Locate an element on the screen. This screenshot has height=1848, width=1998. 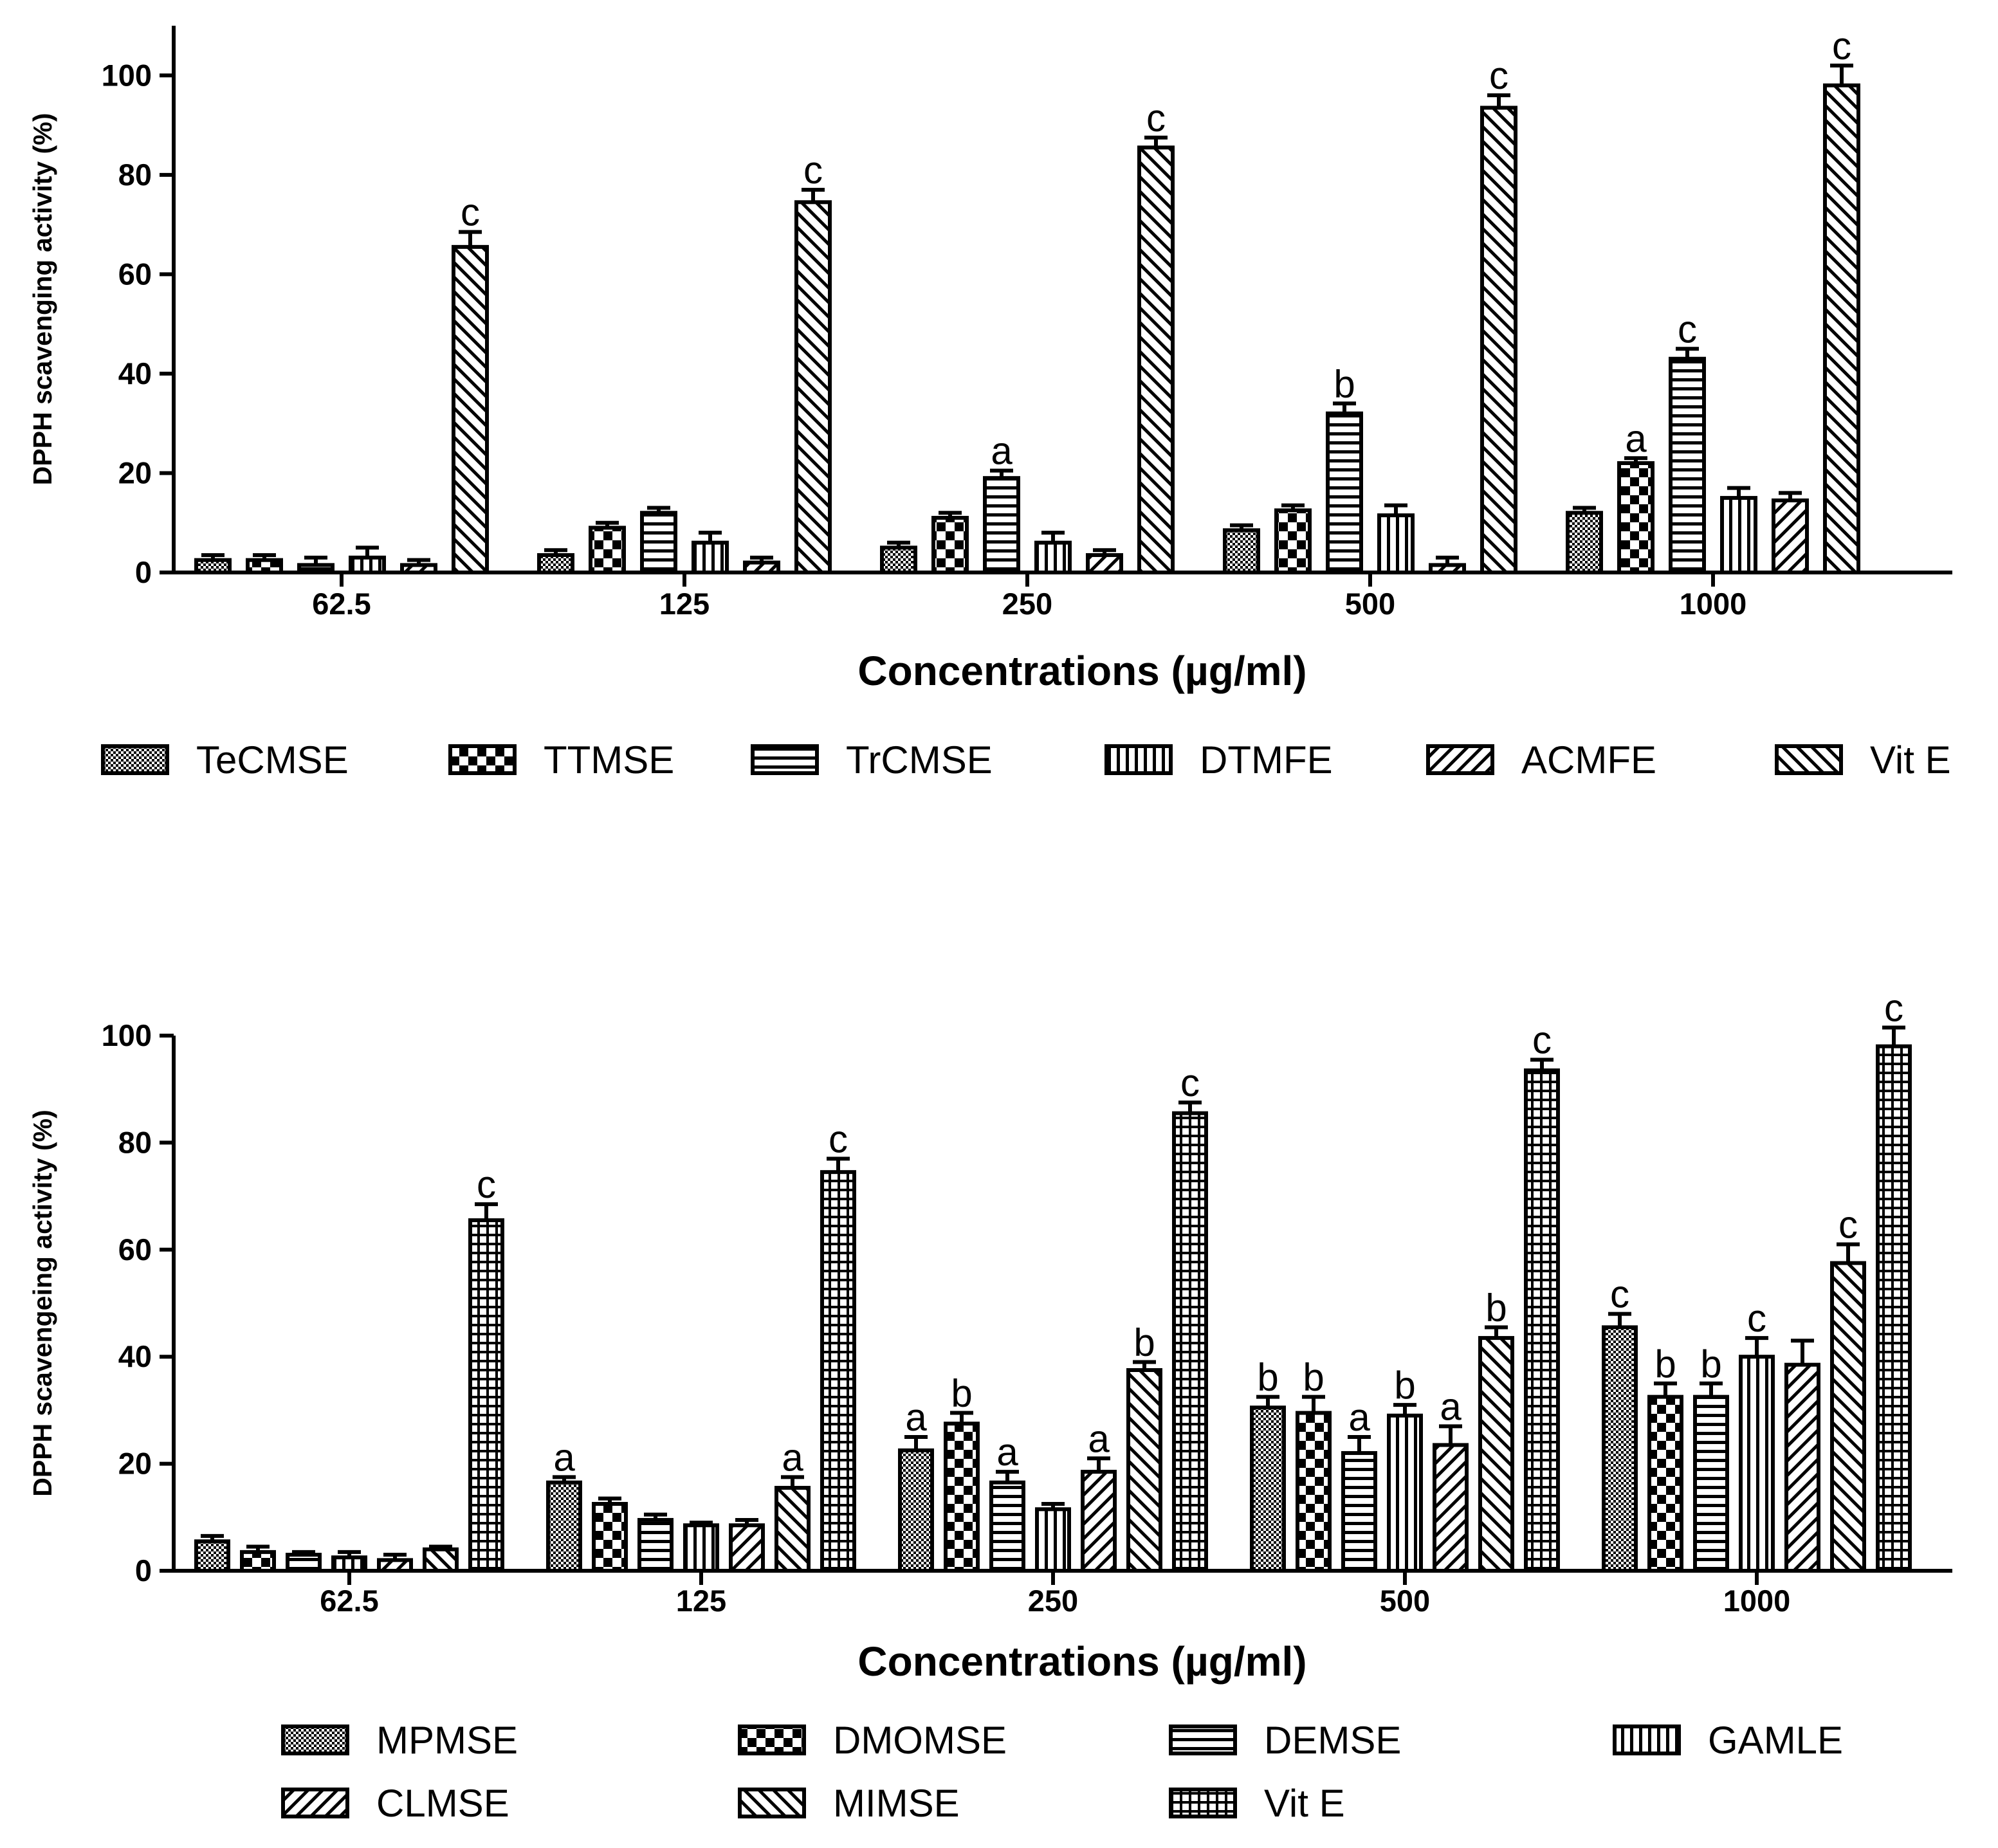
legend-label-tecmse: TeCMSE is located at coordinates (272, 760).